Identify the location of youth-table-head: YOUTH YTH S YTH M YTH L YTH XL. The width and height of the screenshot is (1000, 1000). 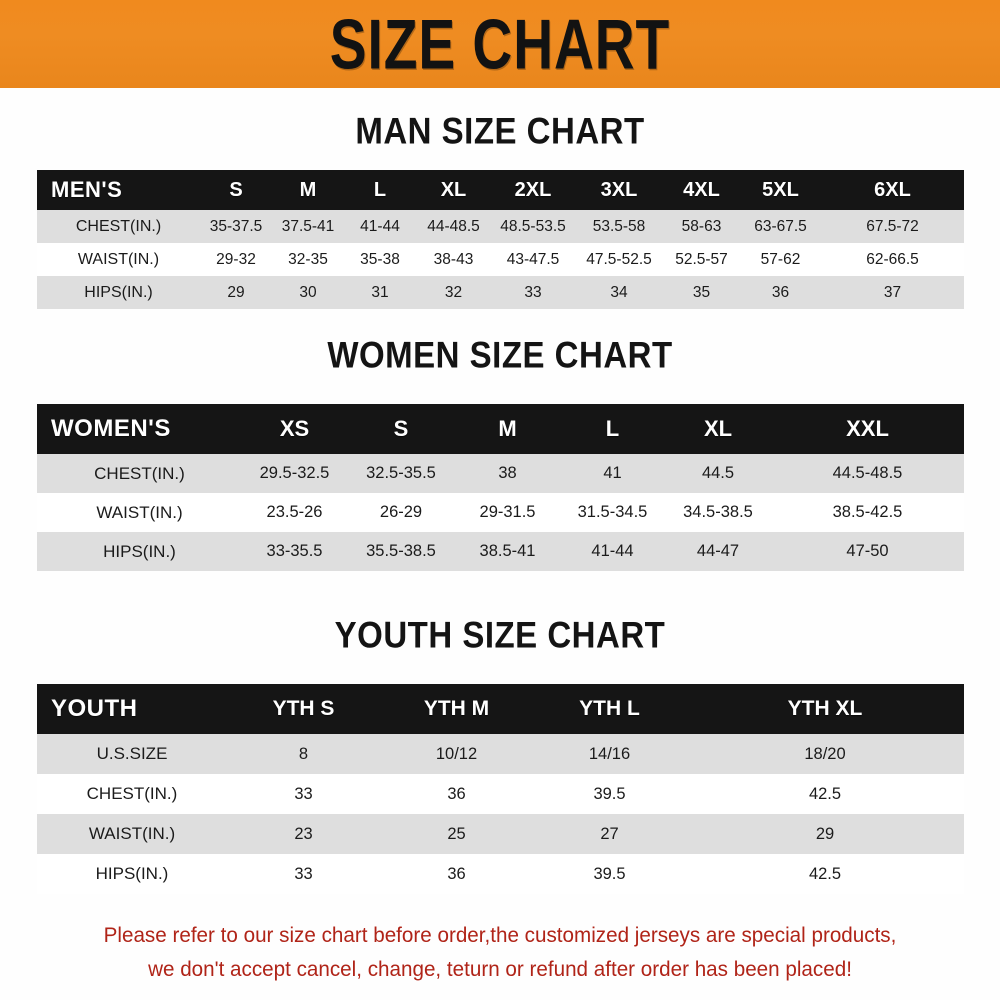
(500, 709).